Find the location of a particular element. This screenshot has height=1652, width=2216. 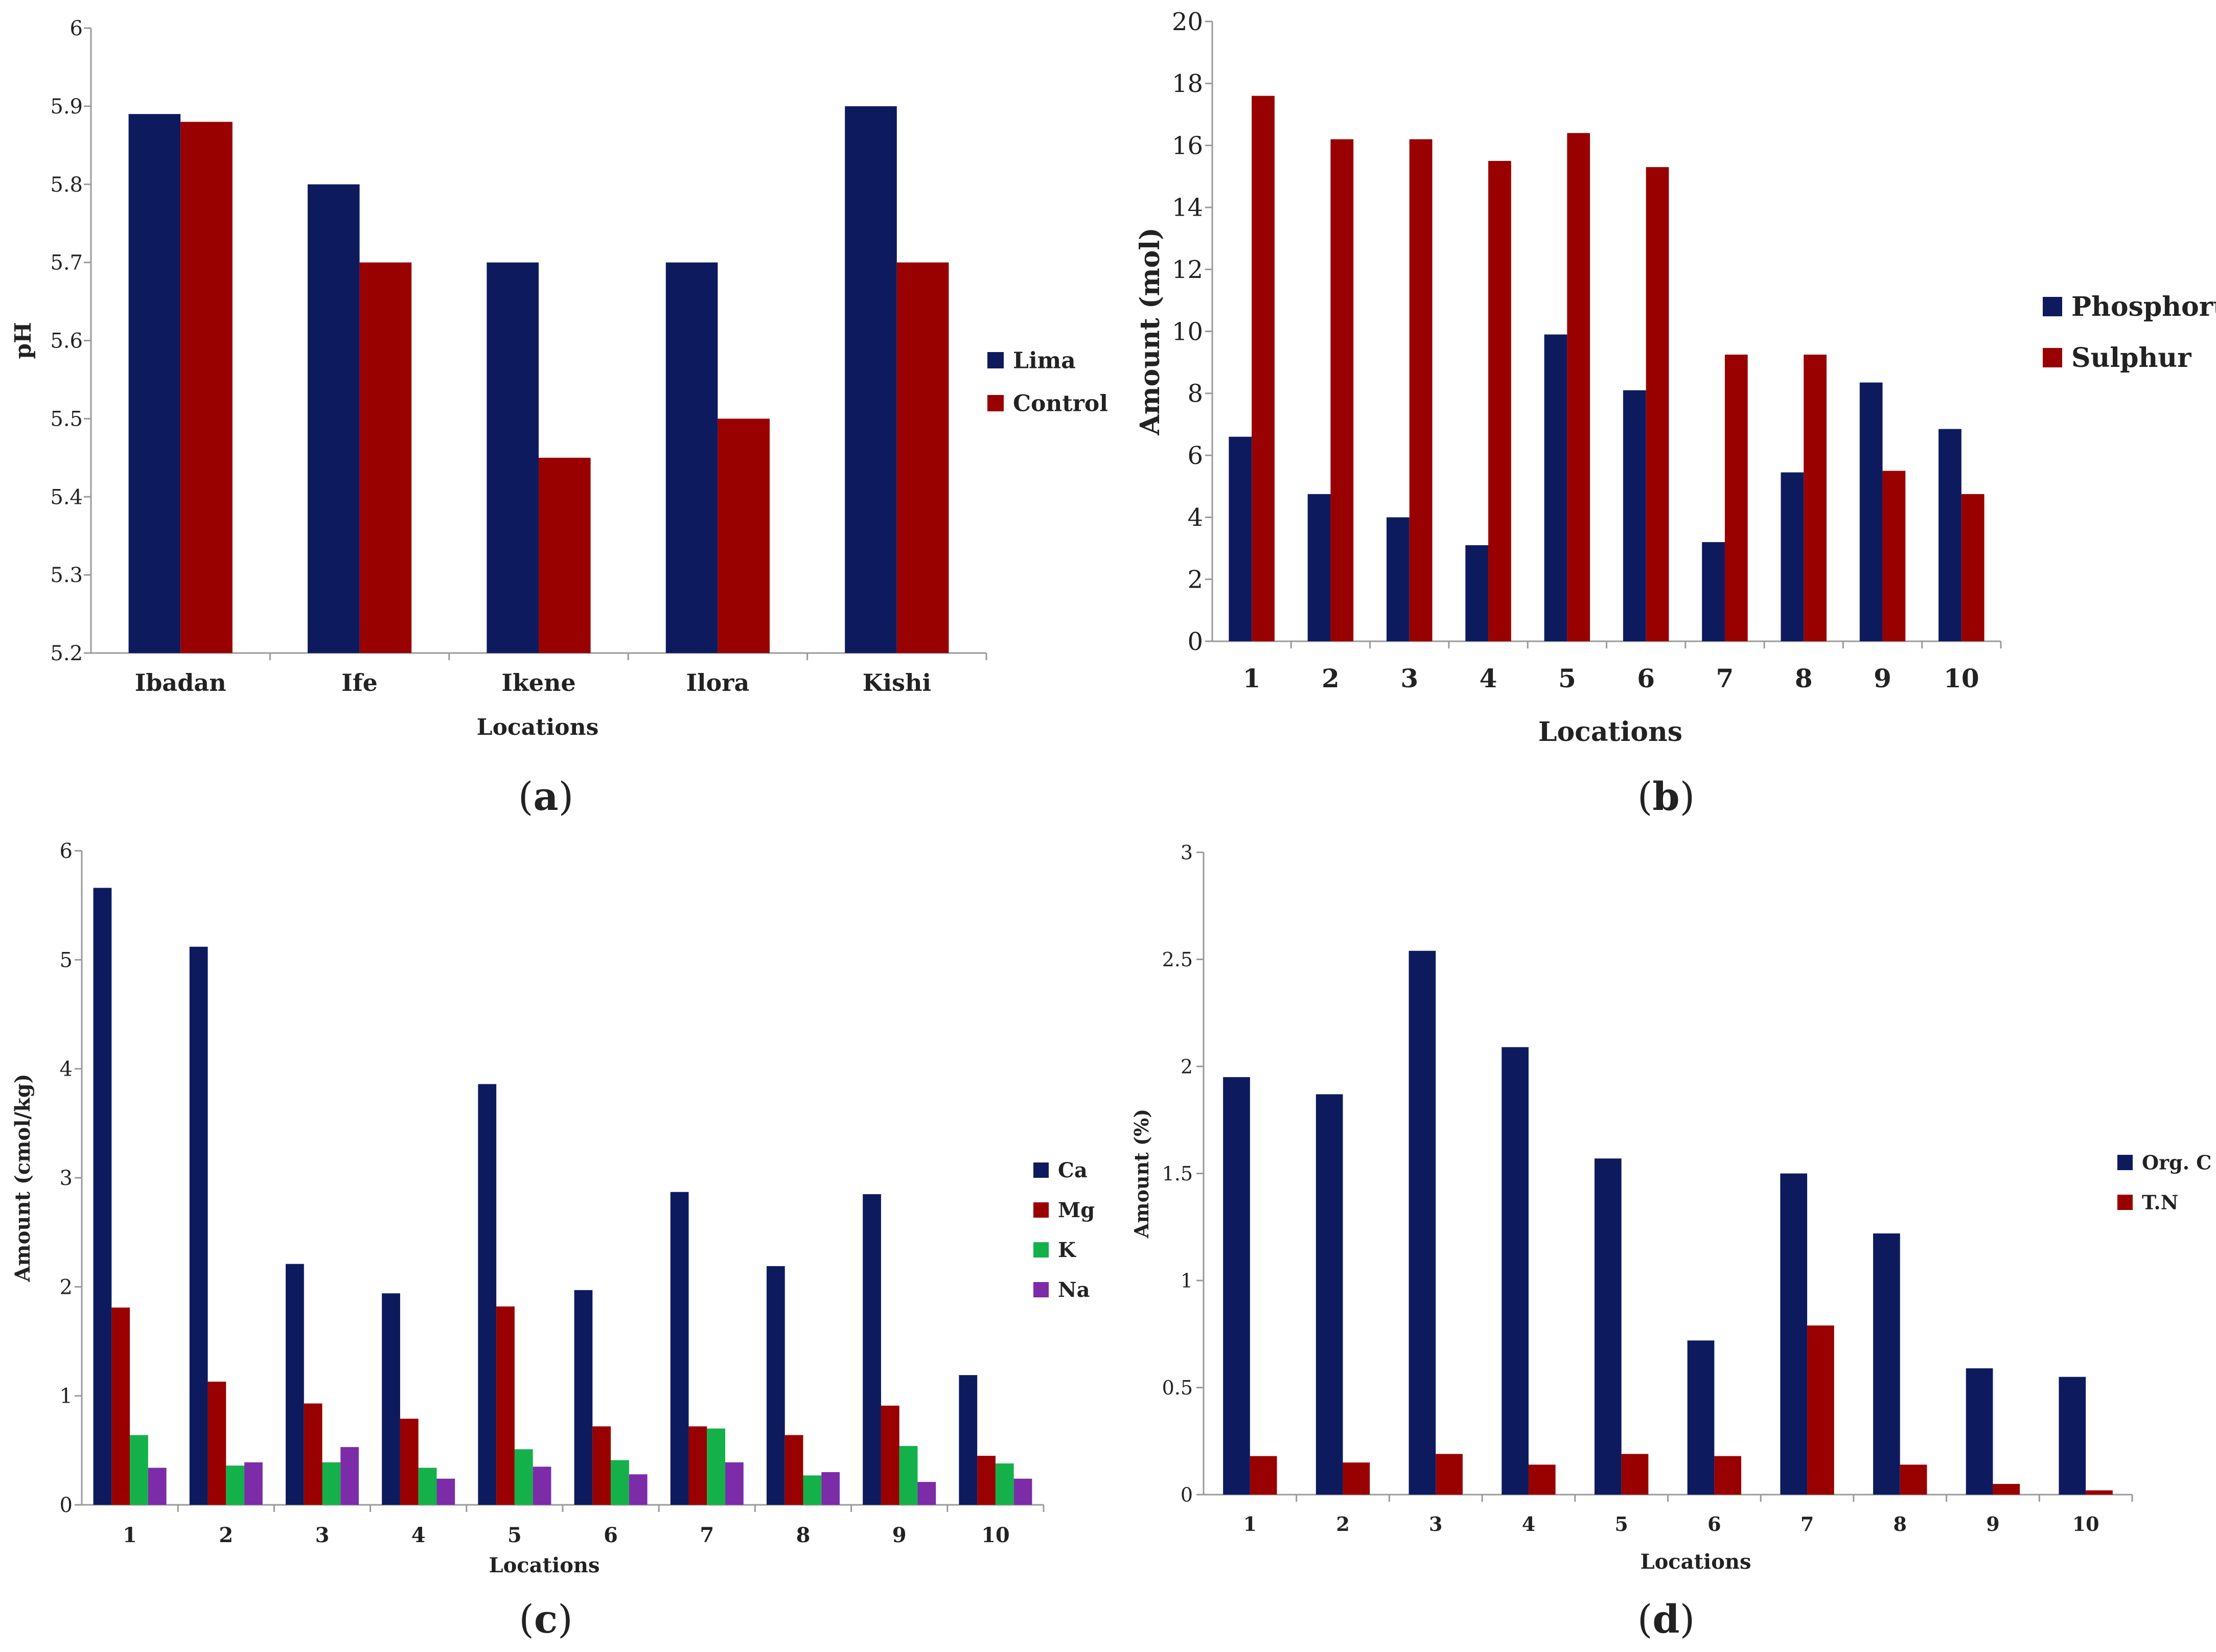

bar-control-ibadan is located at coordinates (206, 388).